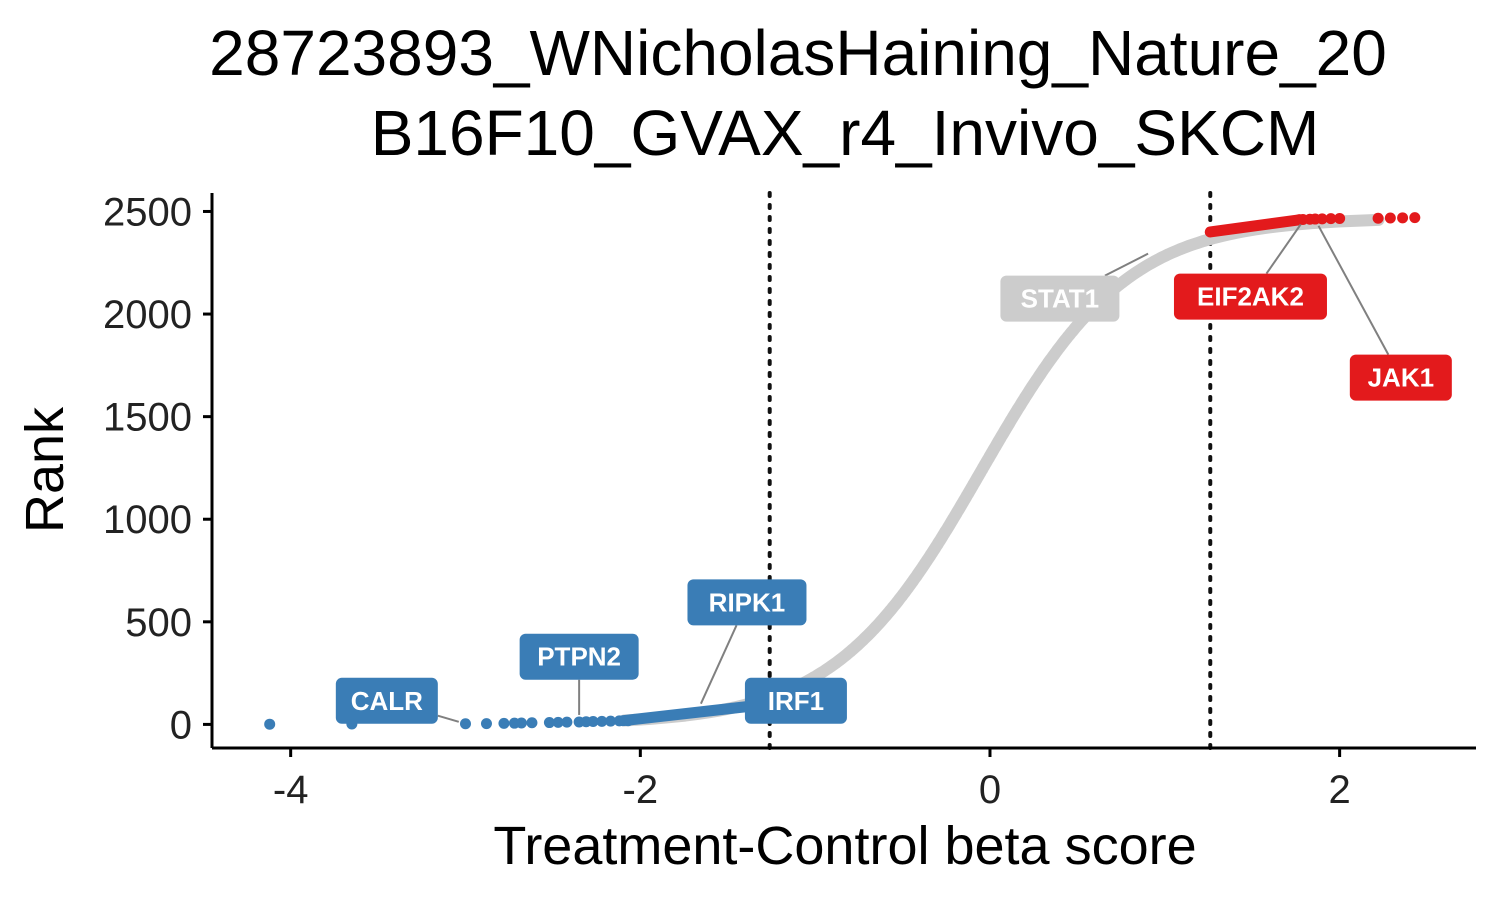 The width and height of the screenshot is (1500, 900). I want to click on gene-label-box-irf1, so click(795, 700).